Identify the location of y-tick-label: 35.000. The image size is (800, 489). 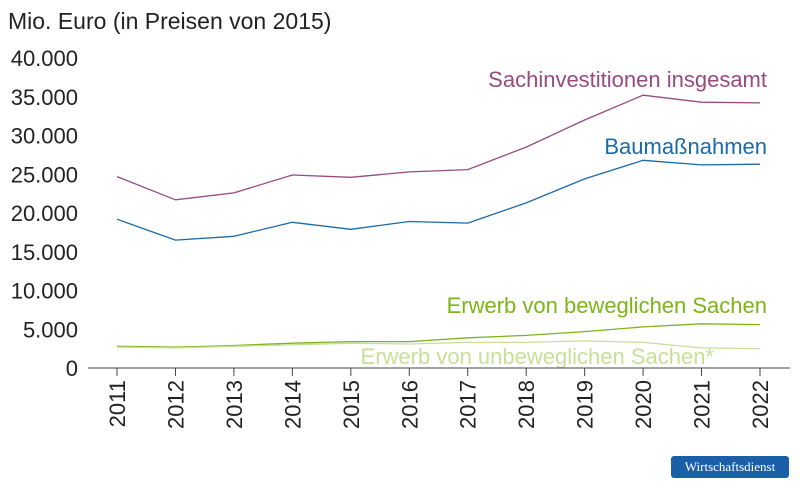
(44, 97).